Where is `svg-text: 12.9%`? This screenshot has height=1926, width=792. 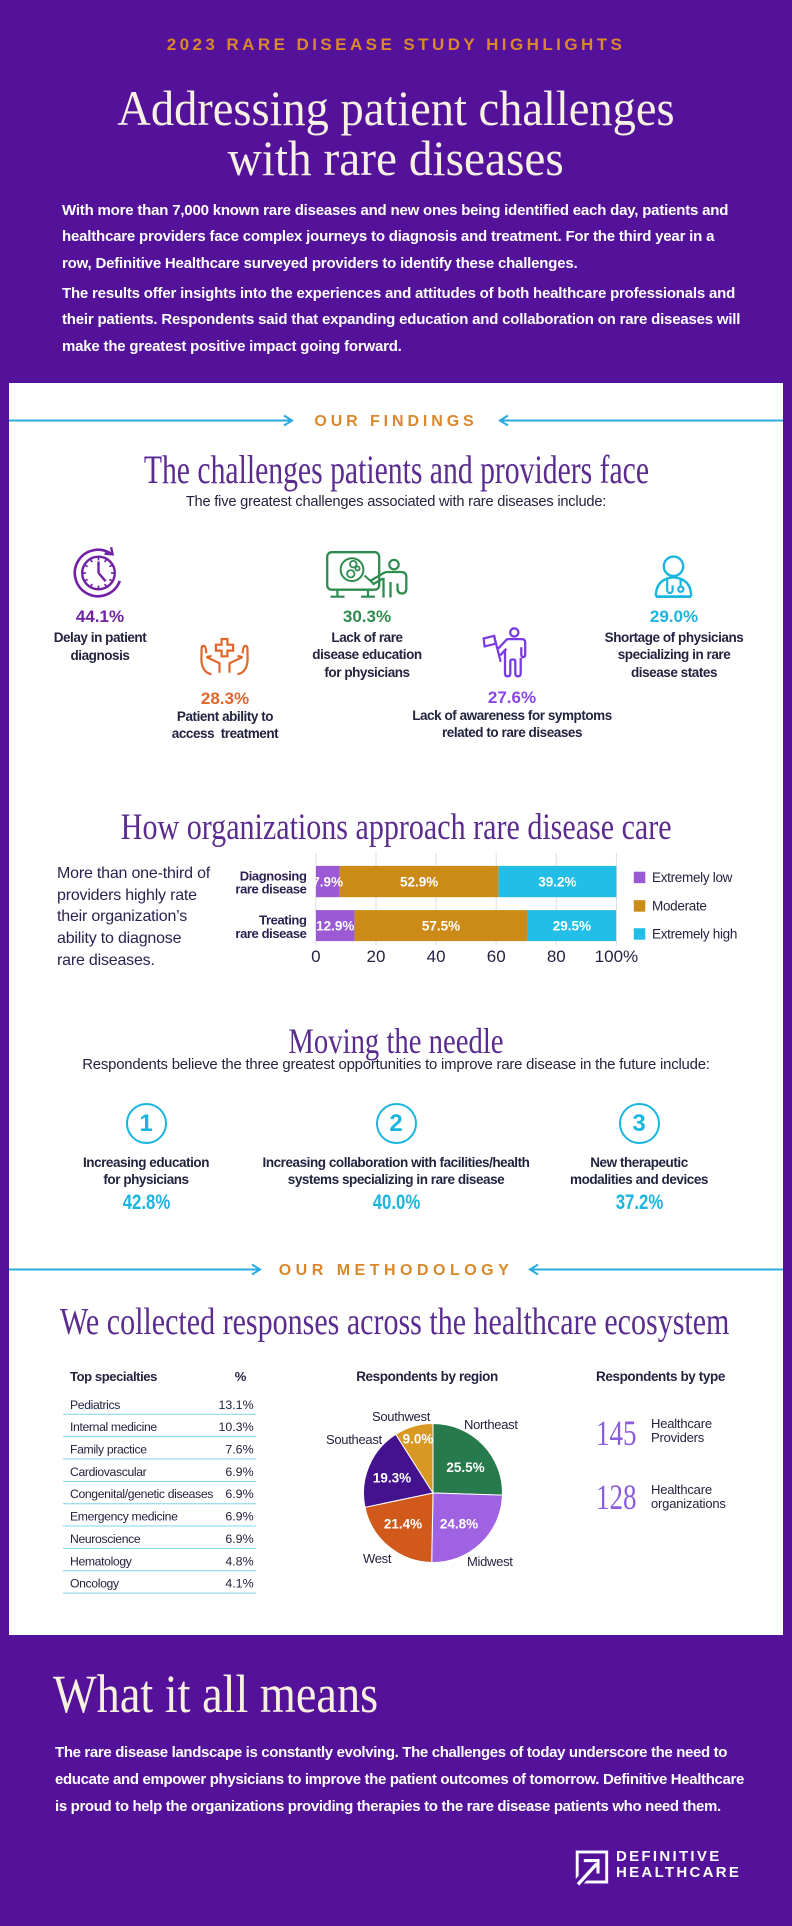 svg-text: 12.9% is located at coordinates (335, 925).